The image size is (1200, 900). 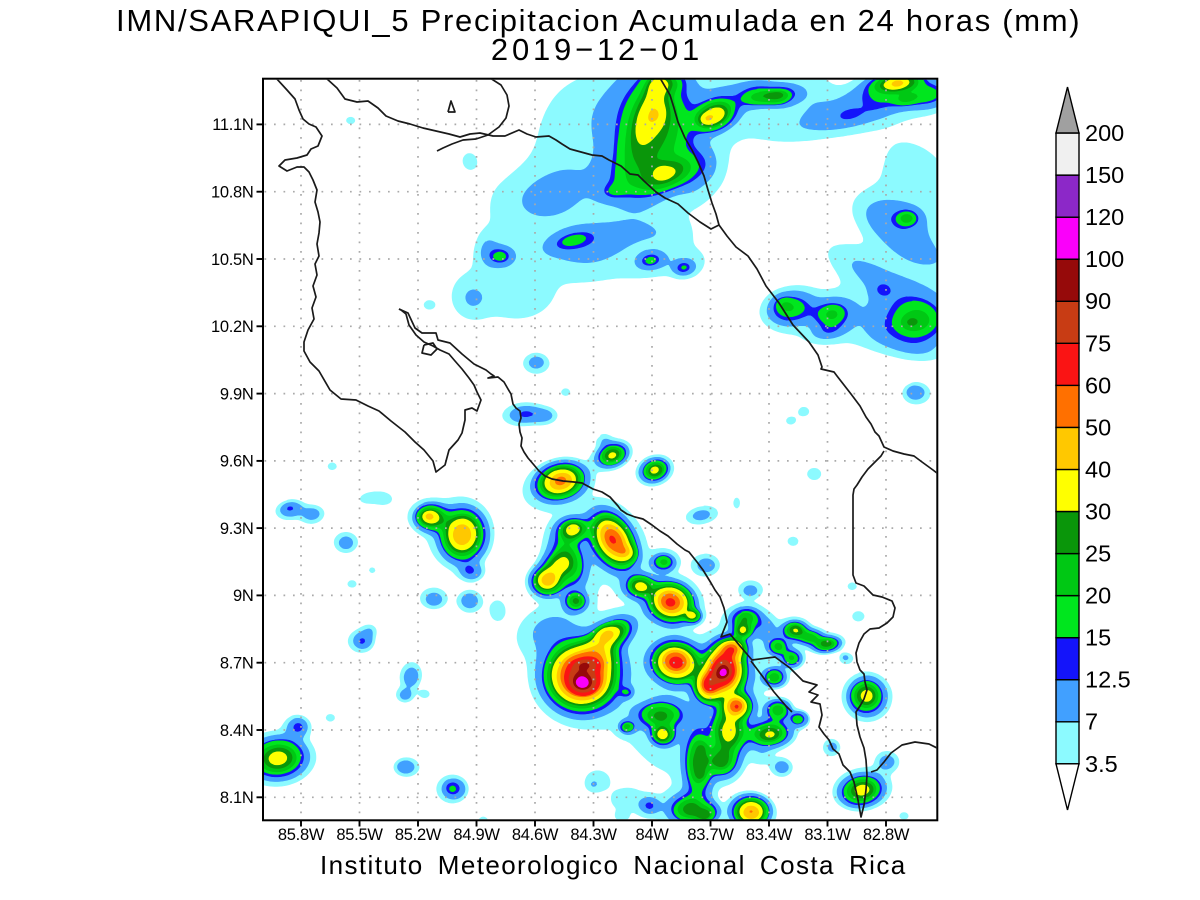 I want to click on svg-text: 20, so click(x=1098, y=596).